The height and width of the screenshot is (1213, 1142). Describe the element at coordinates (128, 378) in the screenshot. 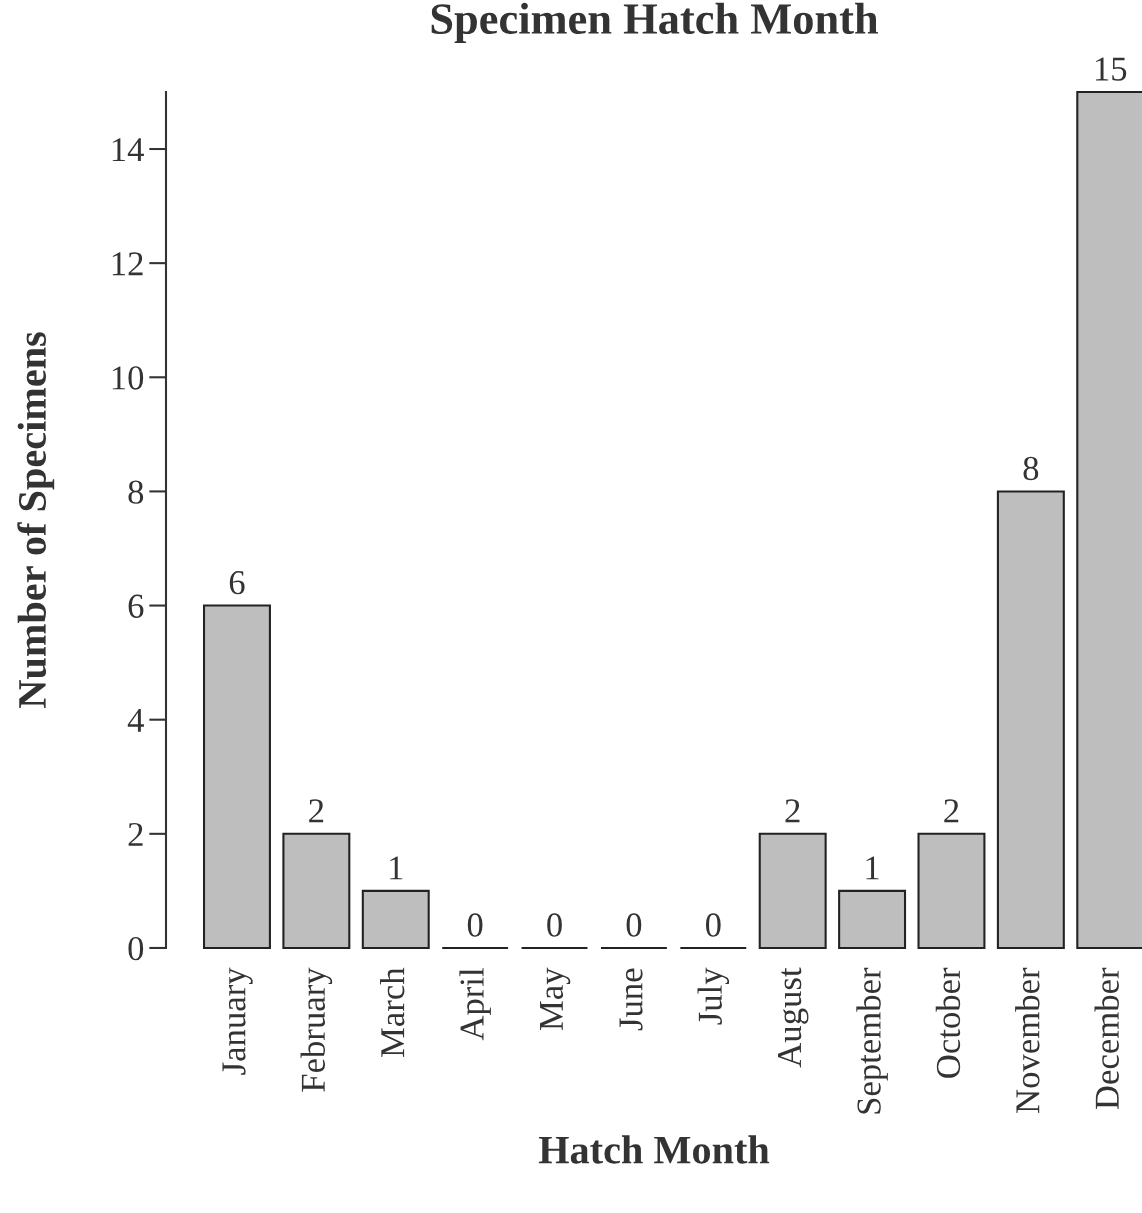

I see `y-tick-label: 10` at that location.